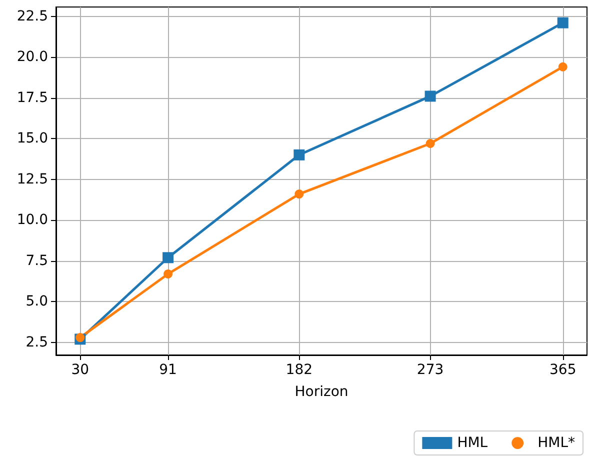 This screenshot has width=589, height=461. Describe the element at coordinates (32, 98) in the screenshot. I see `y-tick-label: 17.5` at that location.